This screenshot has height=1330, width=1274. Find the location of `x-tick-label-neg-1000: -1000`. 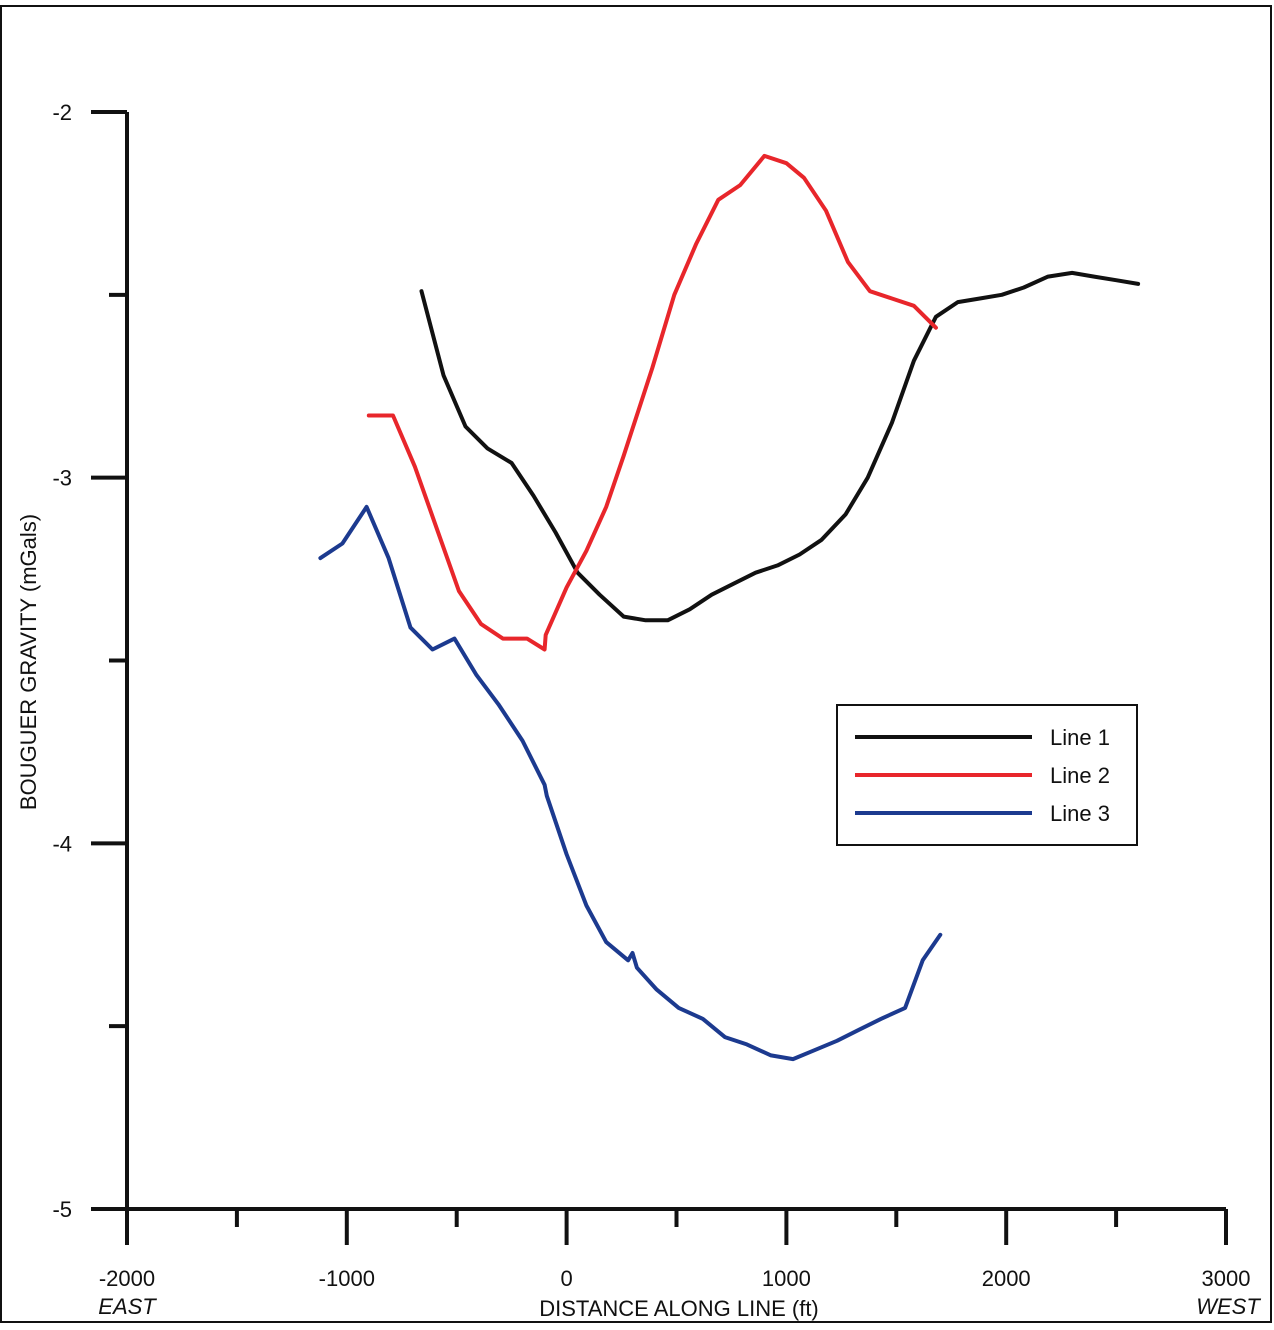

x-tick-label-neg-1000: -1000 is located at coordinates (347, 1278).